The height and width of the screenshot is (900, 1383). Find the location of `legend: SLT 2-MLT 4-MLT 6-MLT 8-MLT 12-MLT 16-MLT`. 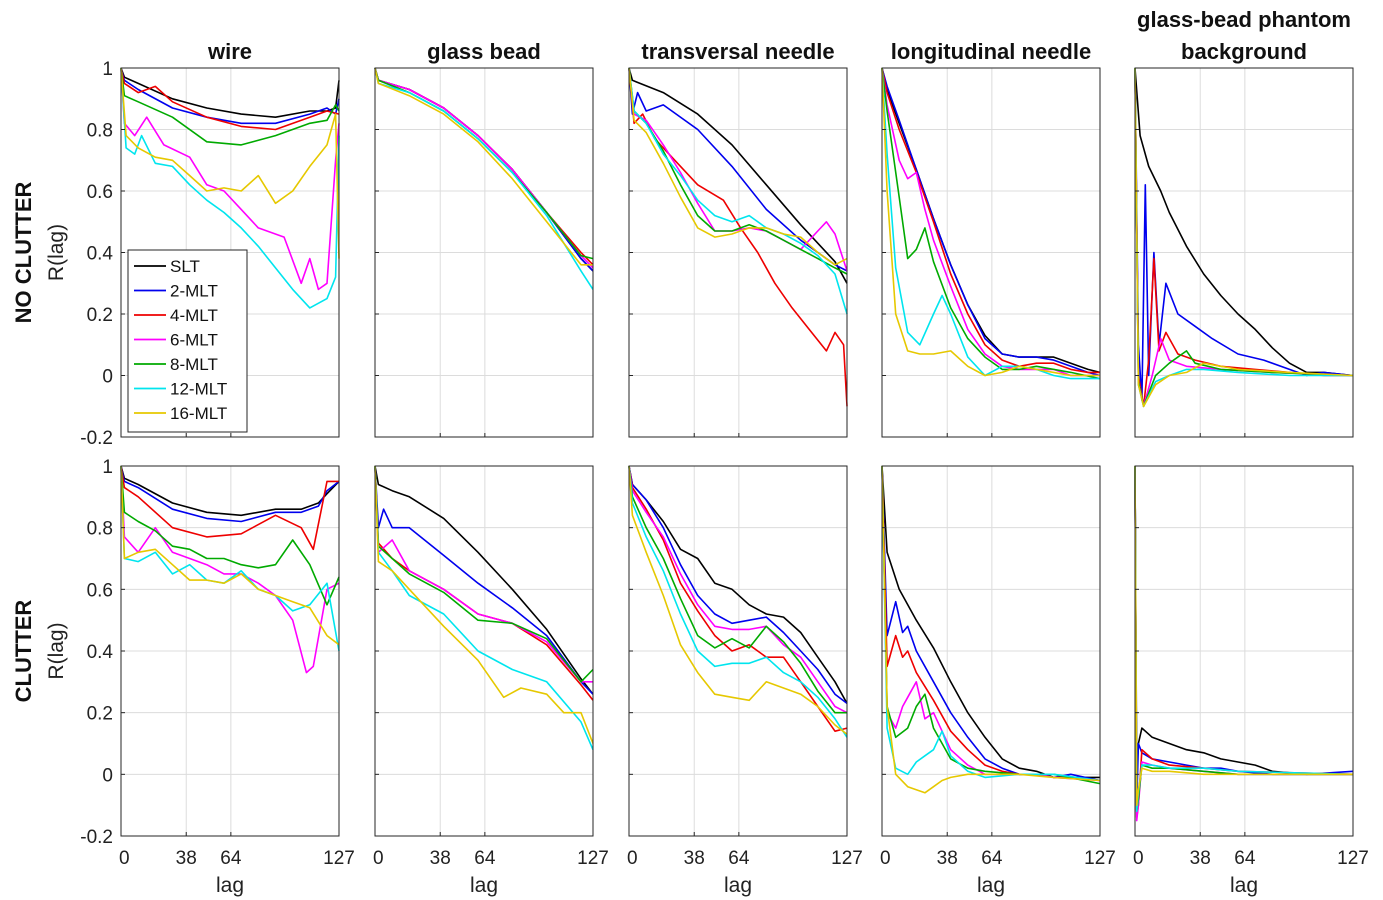

legend: SLT 2-MLT 4-MLT 6-MLT 8-MLT 12-MLT 16-MLT is located at coordinates (187, 341).